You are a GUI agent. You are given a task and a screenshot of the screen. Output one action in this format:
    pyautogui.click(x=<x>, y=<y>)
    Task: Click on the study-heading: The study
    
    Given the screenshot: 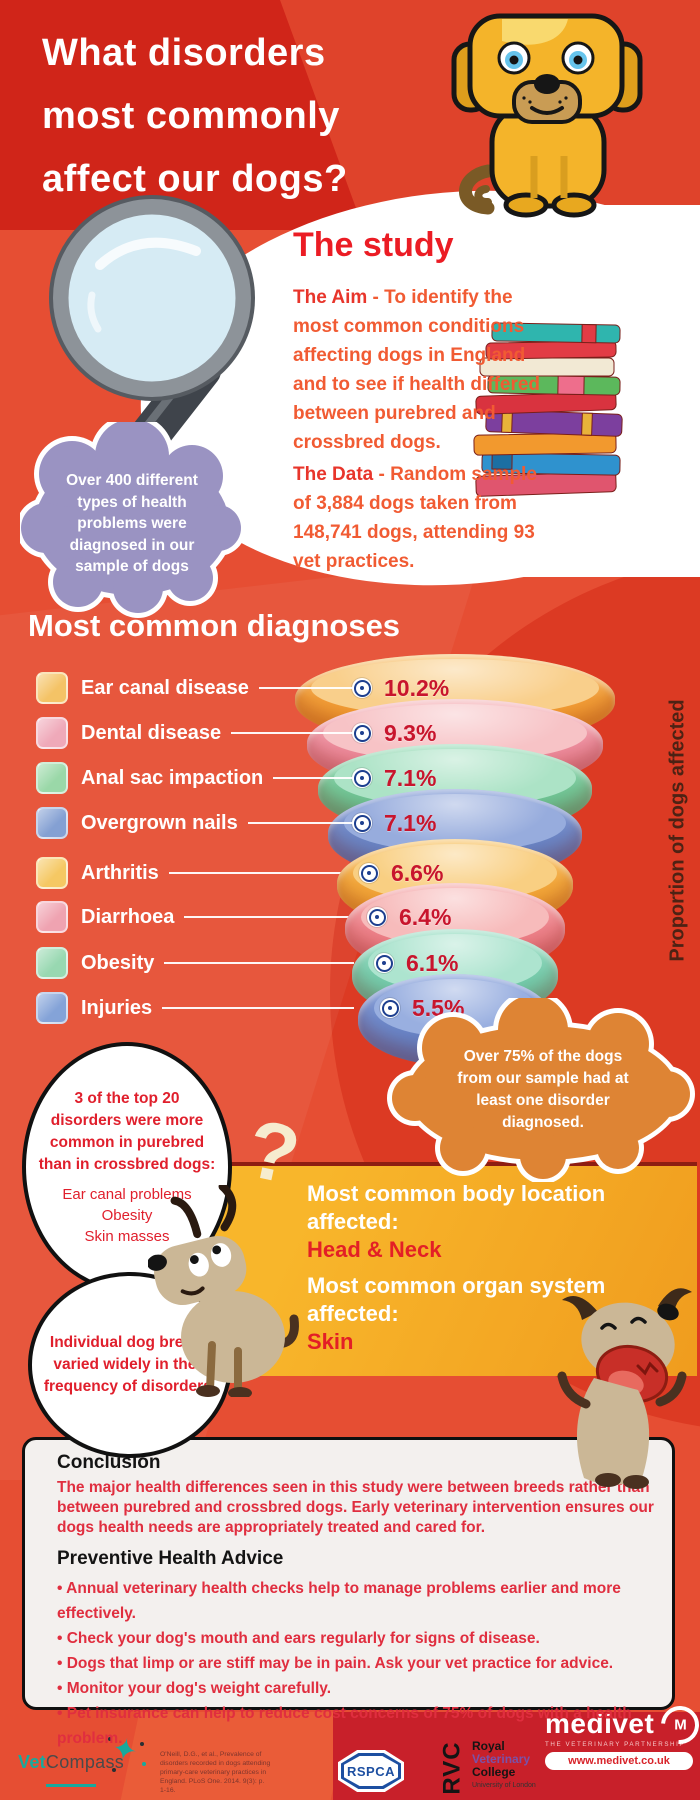 What is the action you would take?
    pyautogui.click(x=373, y=245)
    